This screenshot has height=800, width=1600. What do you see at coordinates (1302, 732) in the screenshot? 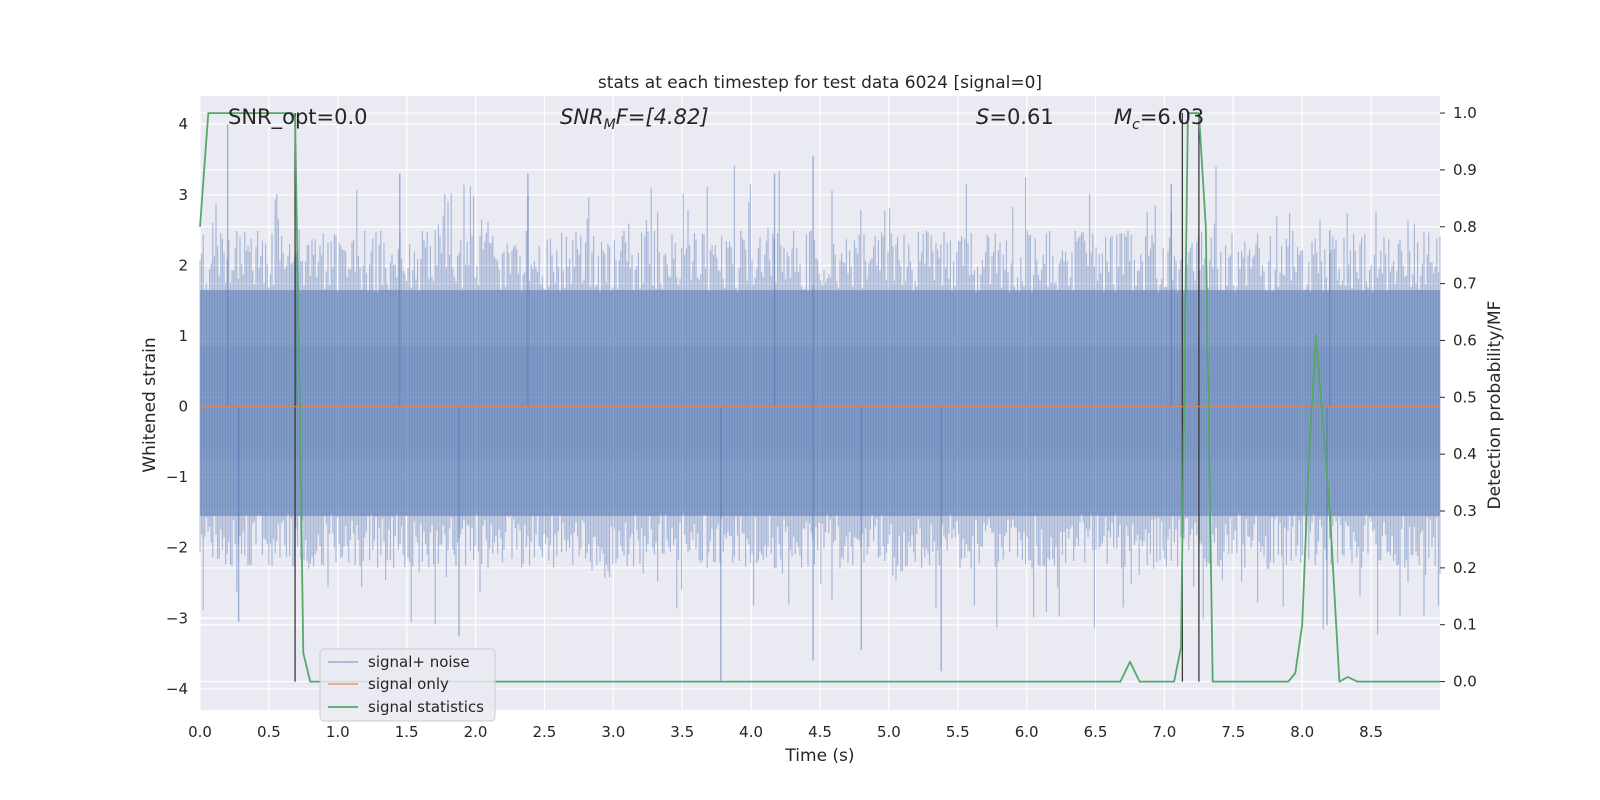
I see `x-tick-label: 8.0` at bounding box center [1302, 732].